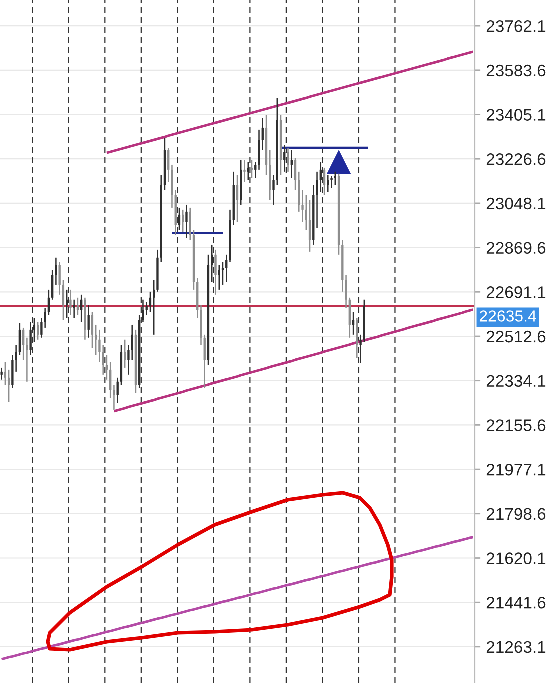  What do you see at coordinates (516, 426) in the screenshot?
I see `y-tick-label: 22155.6` at bounding box center [516, 426].